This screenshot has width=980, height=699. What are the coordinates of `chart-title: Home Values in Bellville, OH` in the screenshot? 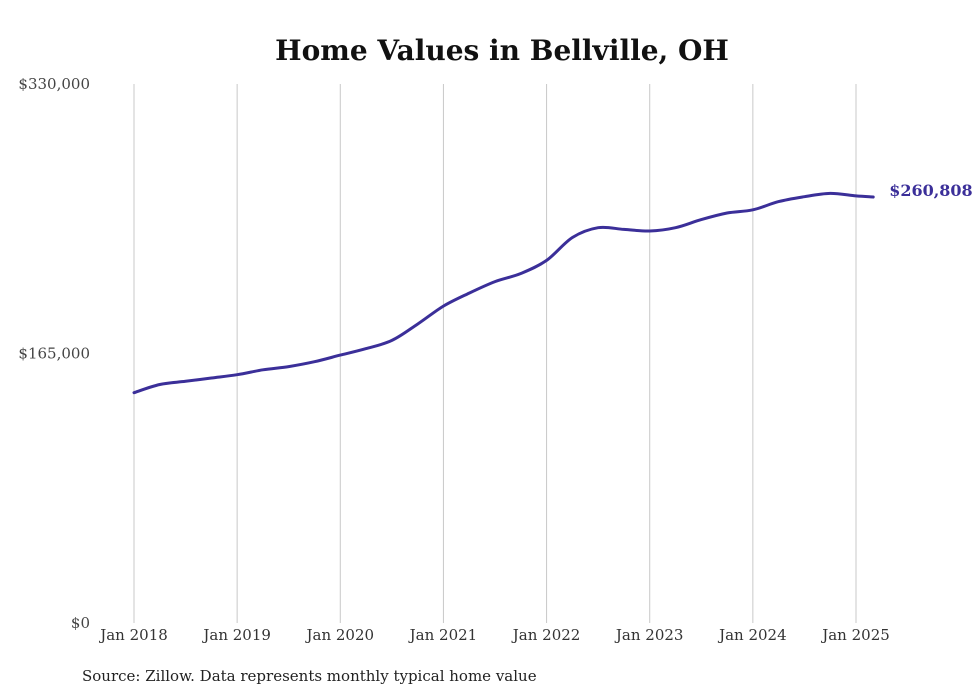 It's located at (502, 50).